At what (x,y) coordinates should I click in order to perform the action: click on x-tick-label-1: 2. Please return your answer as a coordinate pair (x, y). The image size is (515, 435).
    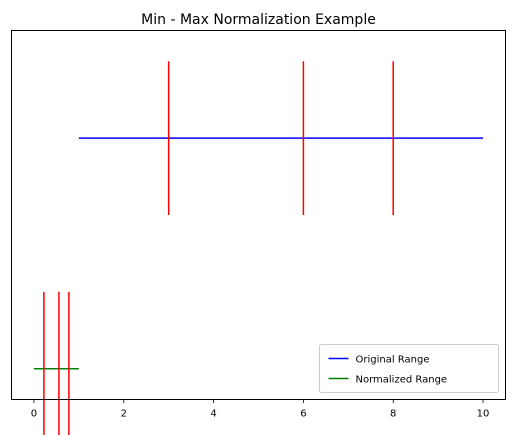
    Looking at the image, I should click on (124, 414).